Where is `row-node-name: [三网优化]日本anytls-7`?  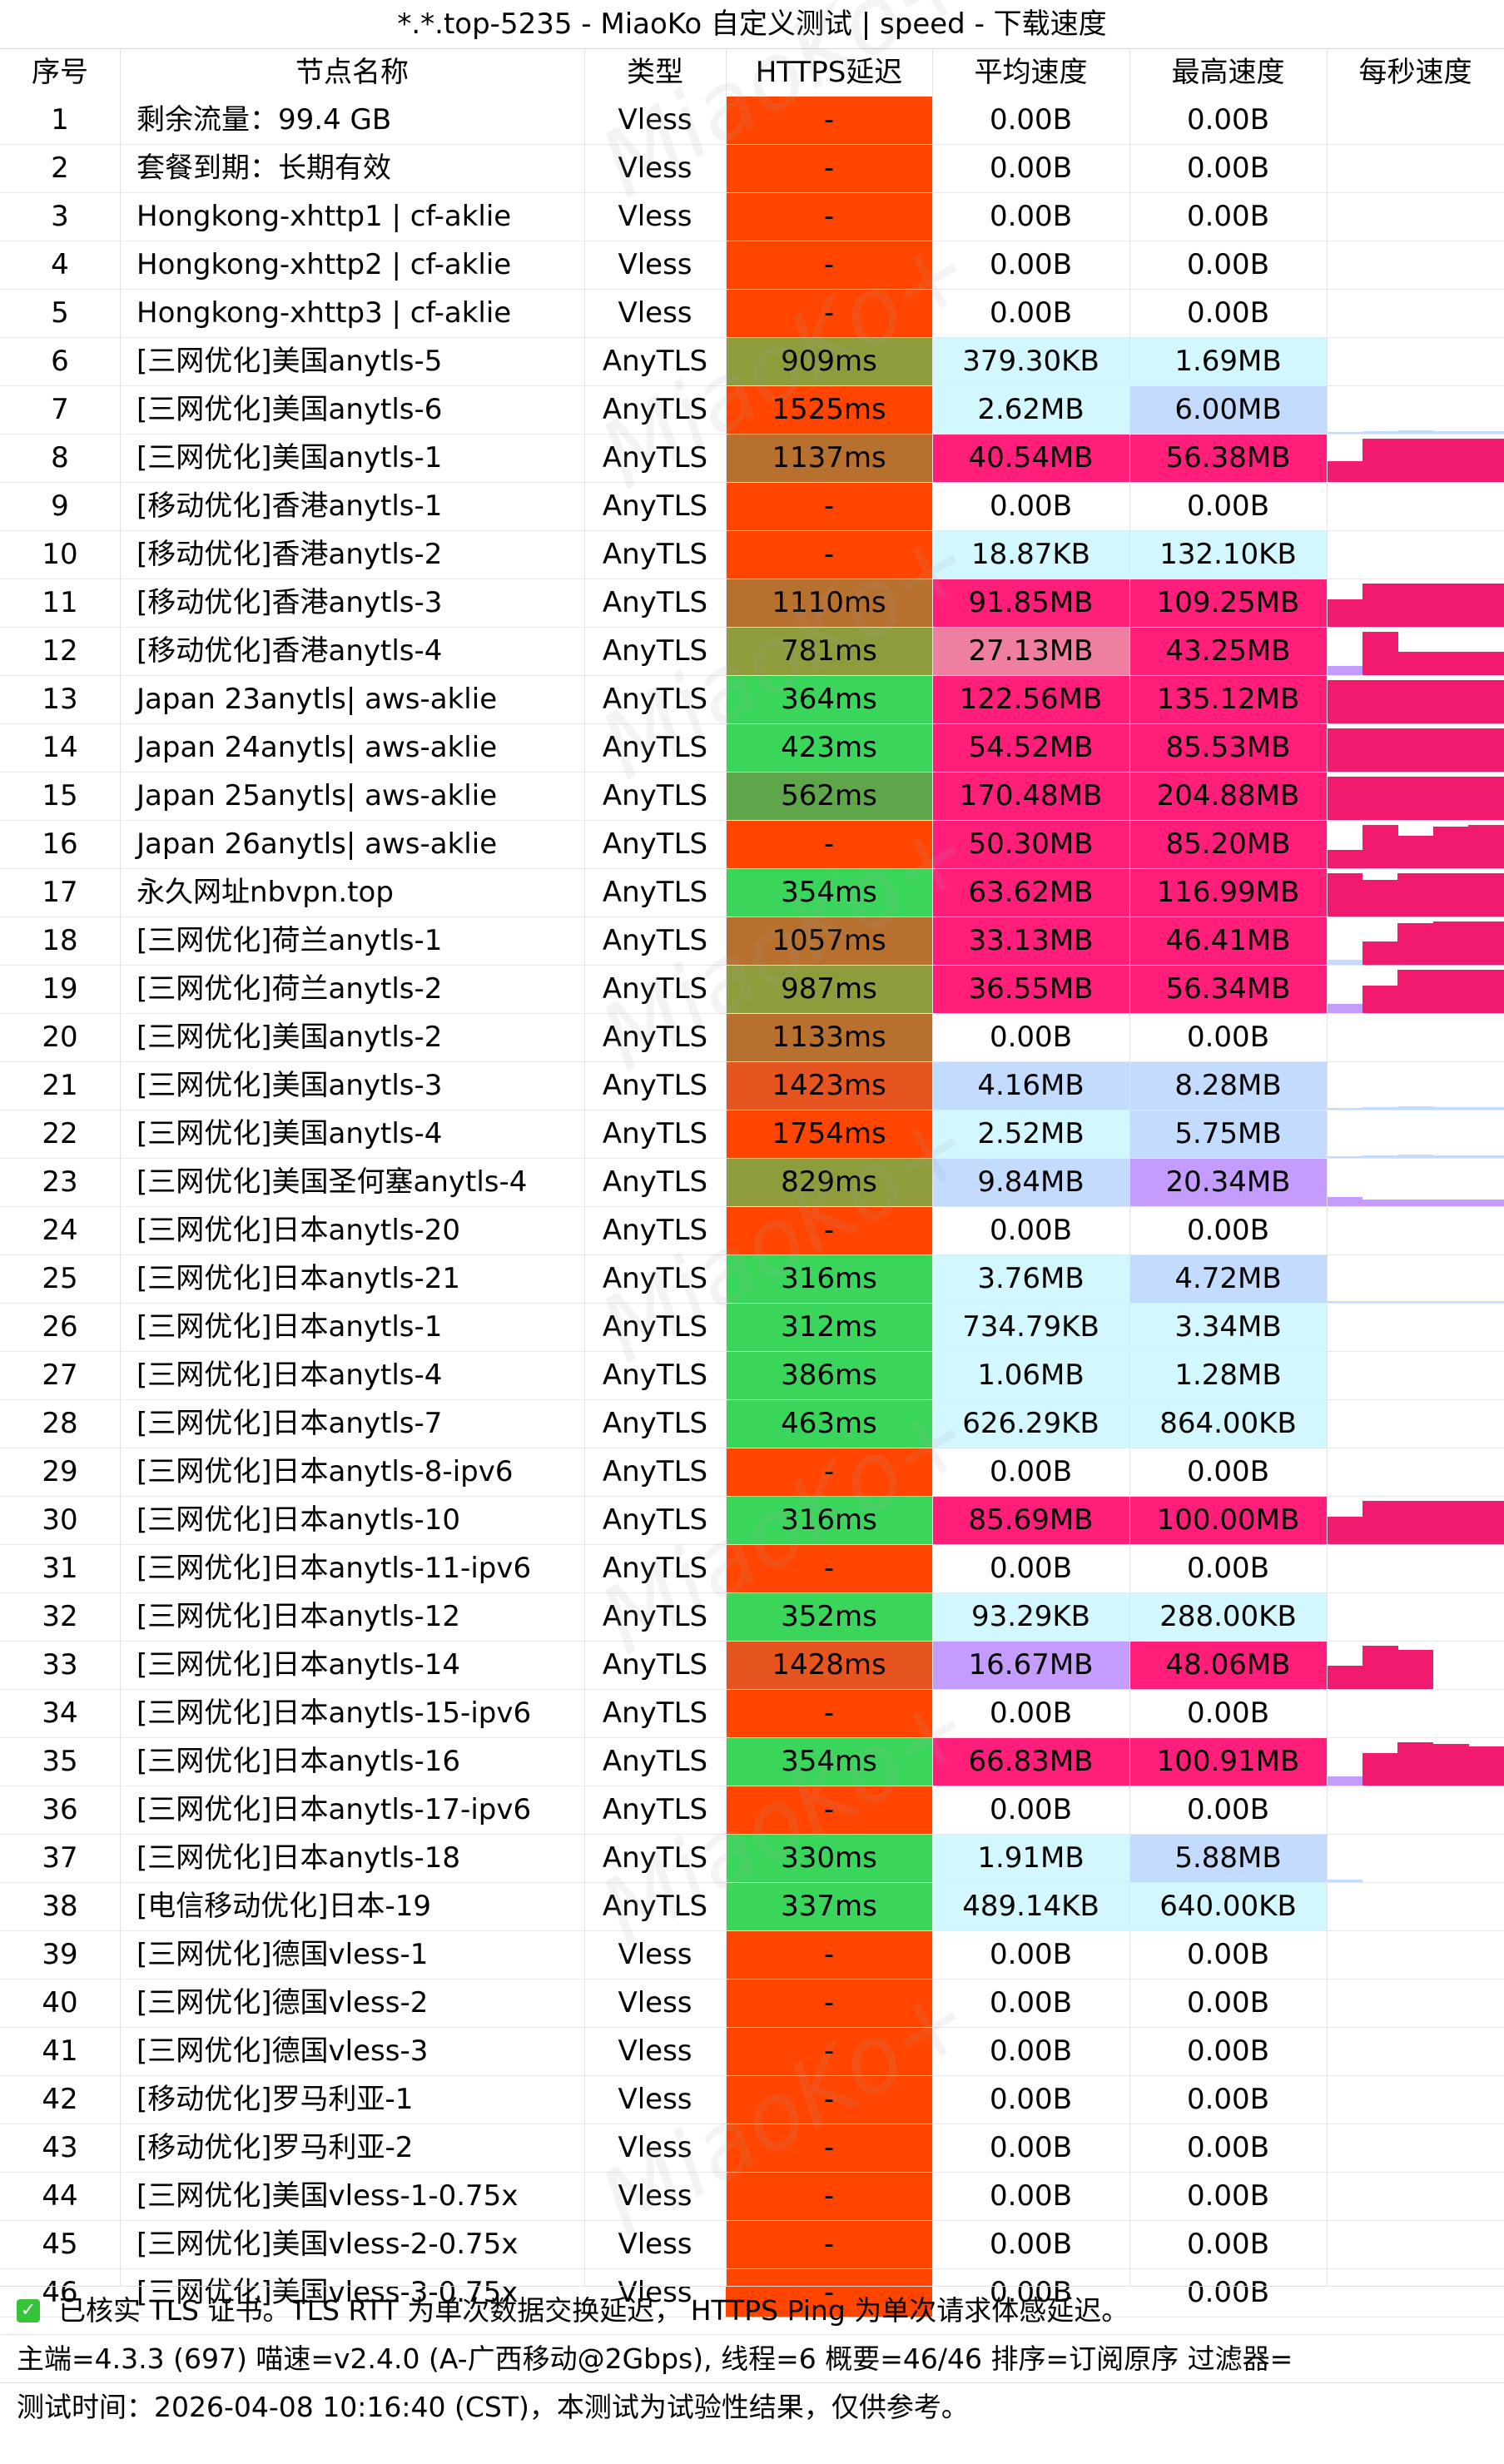
row-node-name: [三网优化]日本anytls-7 is located at coordinates (290, 1424).